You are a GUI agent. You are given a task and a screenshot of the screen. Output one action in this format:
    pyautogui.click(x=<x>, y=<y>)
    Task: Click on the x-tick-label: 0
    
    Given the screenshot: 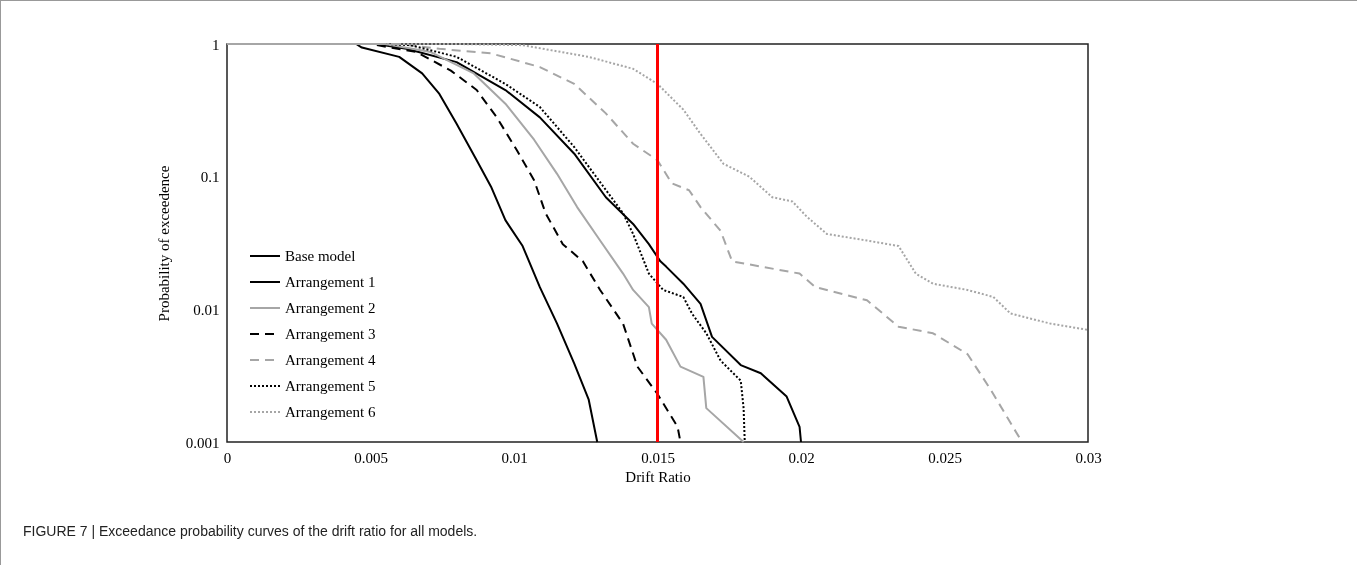 What is the action you would take?
    pyautogui.click(x=227, y=457)
    